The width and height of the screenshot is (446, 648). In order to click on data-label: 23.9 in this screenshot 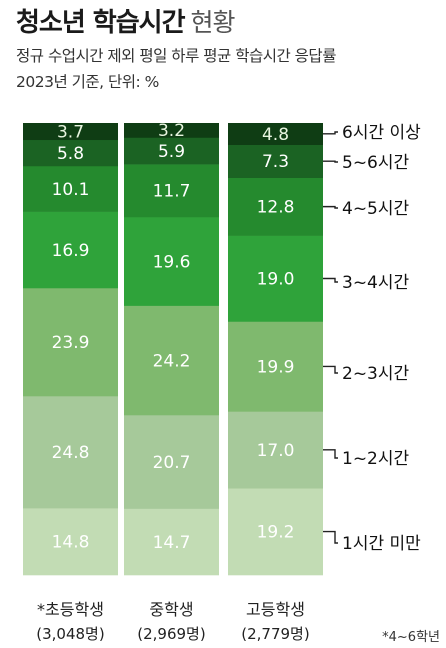, I will do `click(71, 343)`.